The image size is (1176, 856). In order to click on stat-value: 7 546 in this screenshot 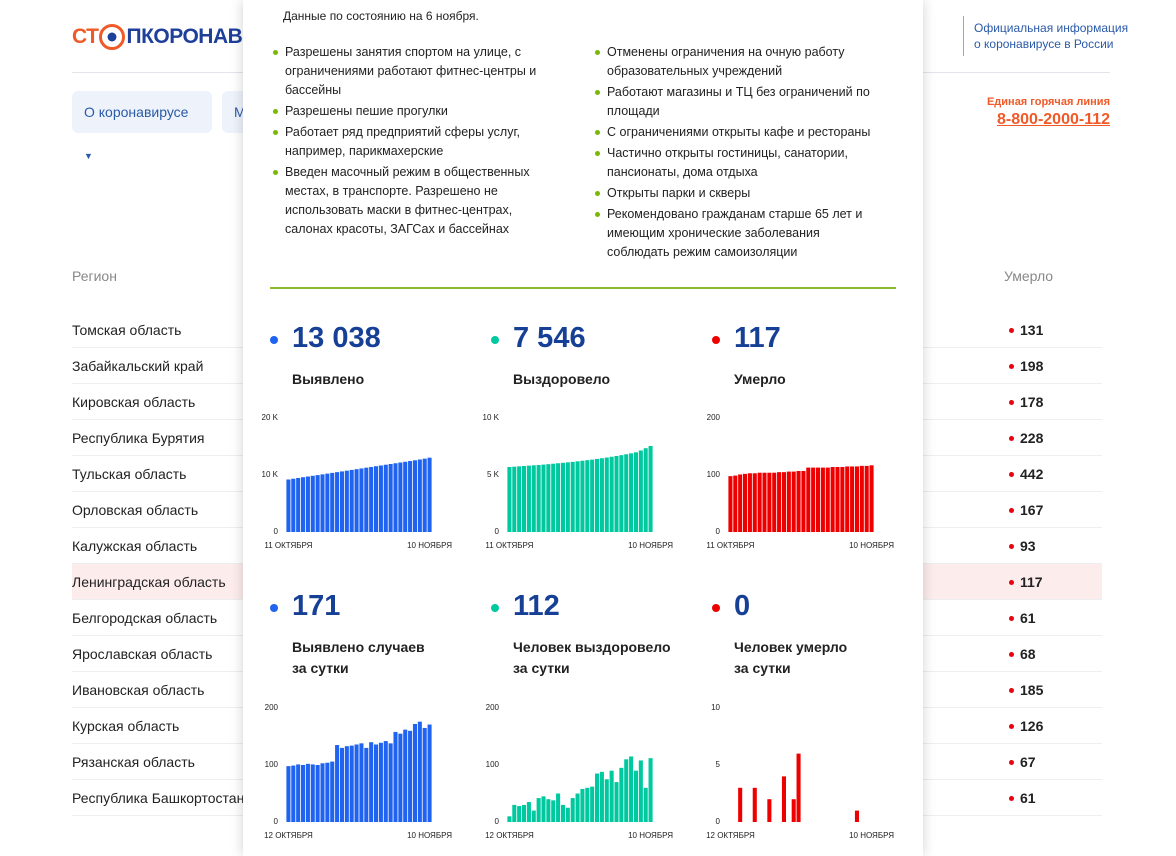, I will do `click(549, 338)`.